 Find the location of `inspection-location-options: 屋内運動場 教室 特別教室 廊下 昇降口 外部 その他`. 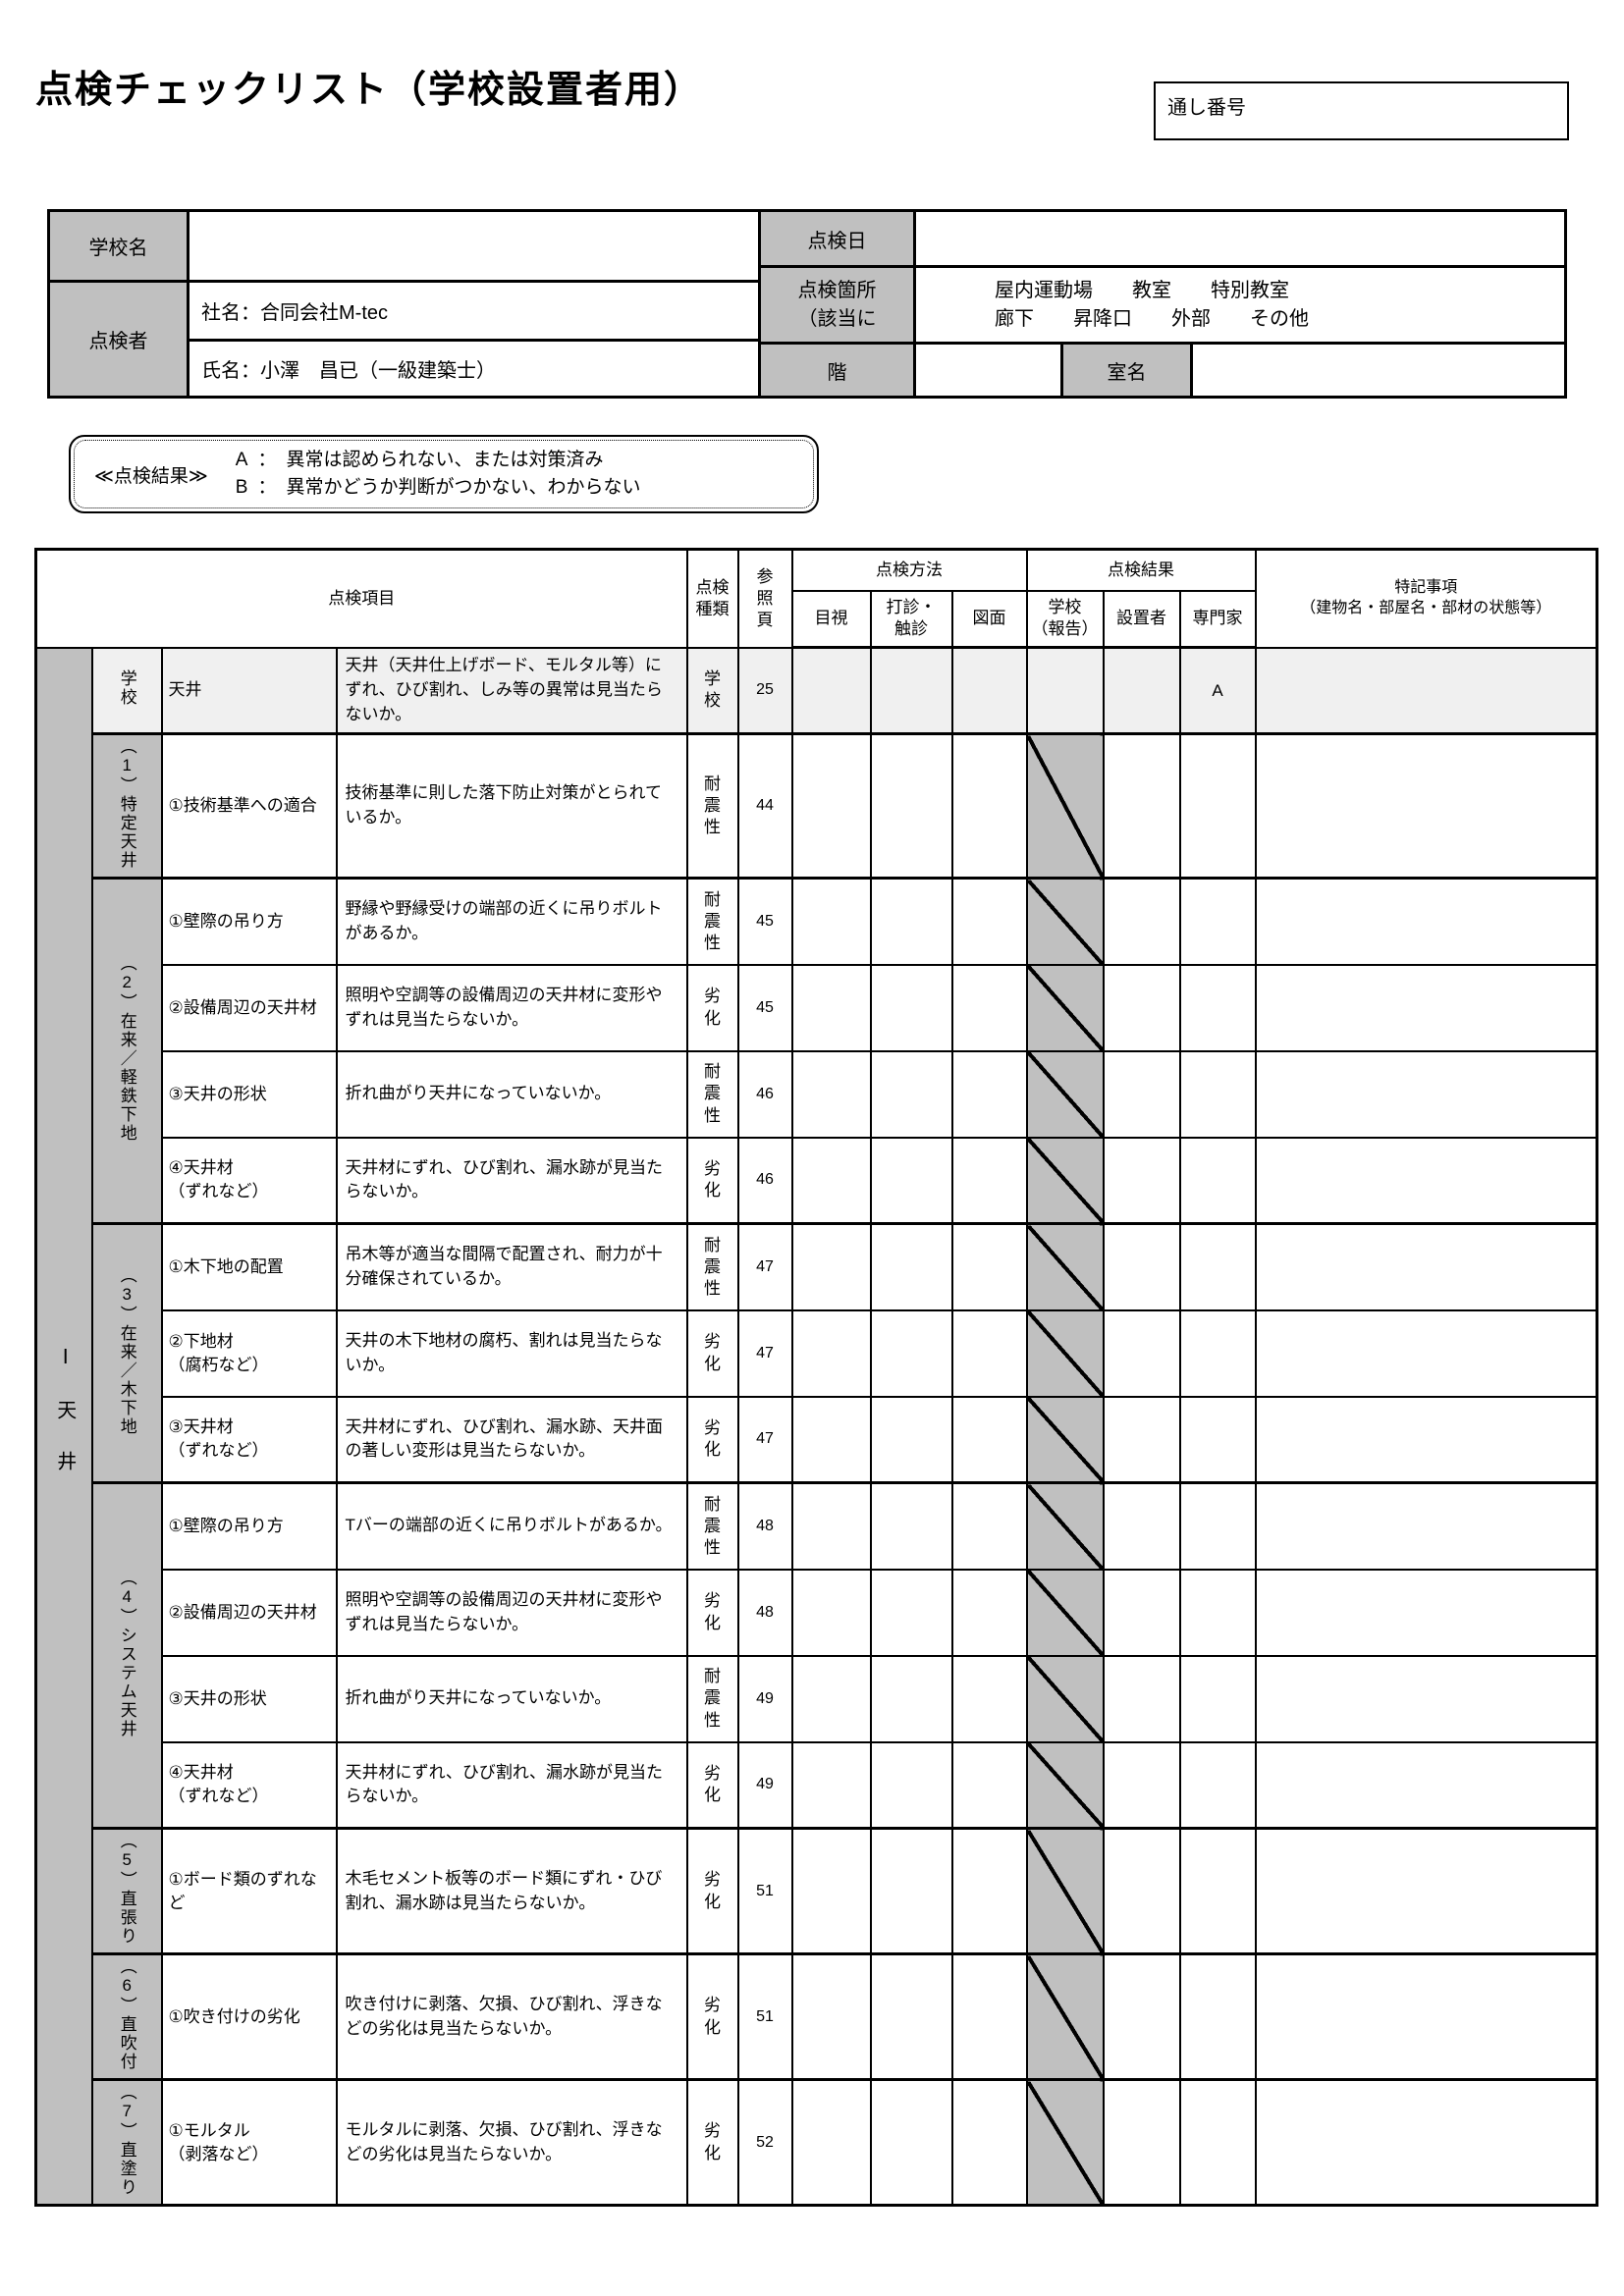

inspection-location-options: 屋内運動場 教室 特別教室 廊下 昇降口 外部 その他 is located at coordinates (1240, 305).